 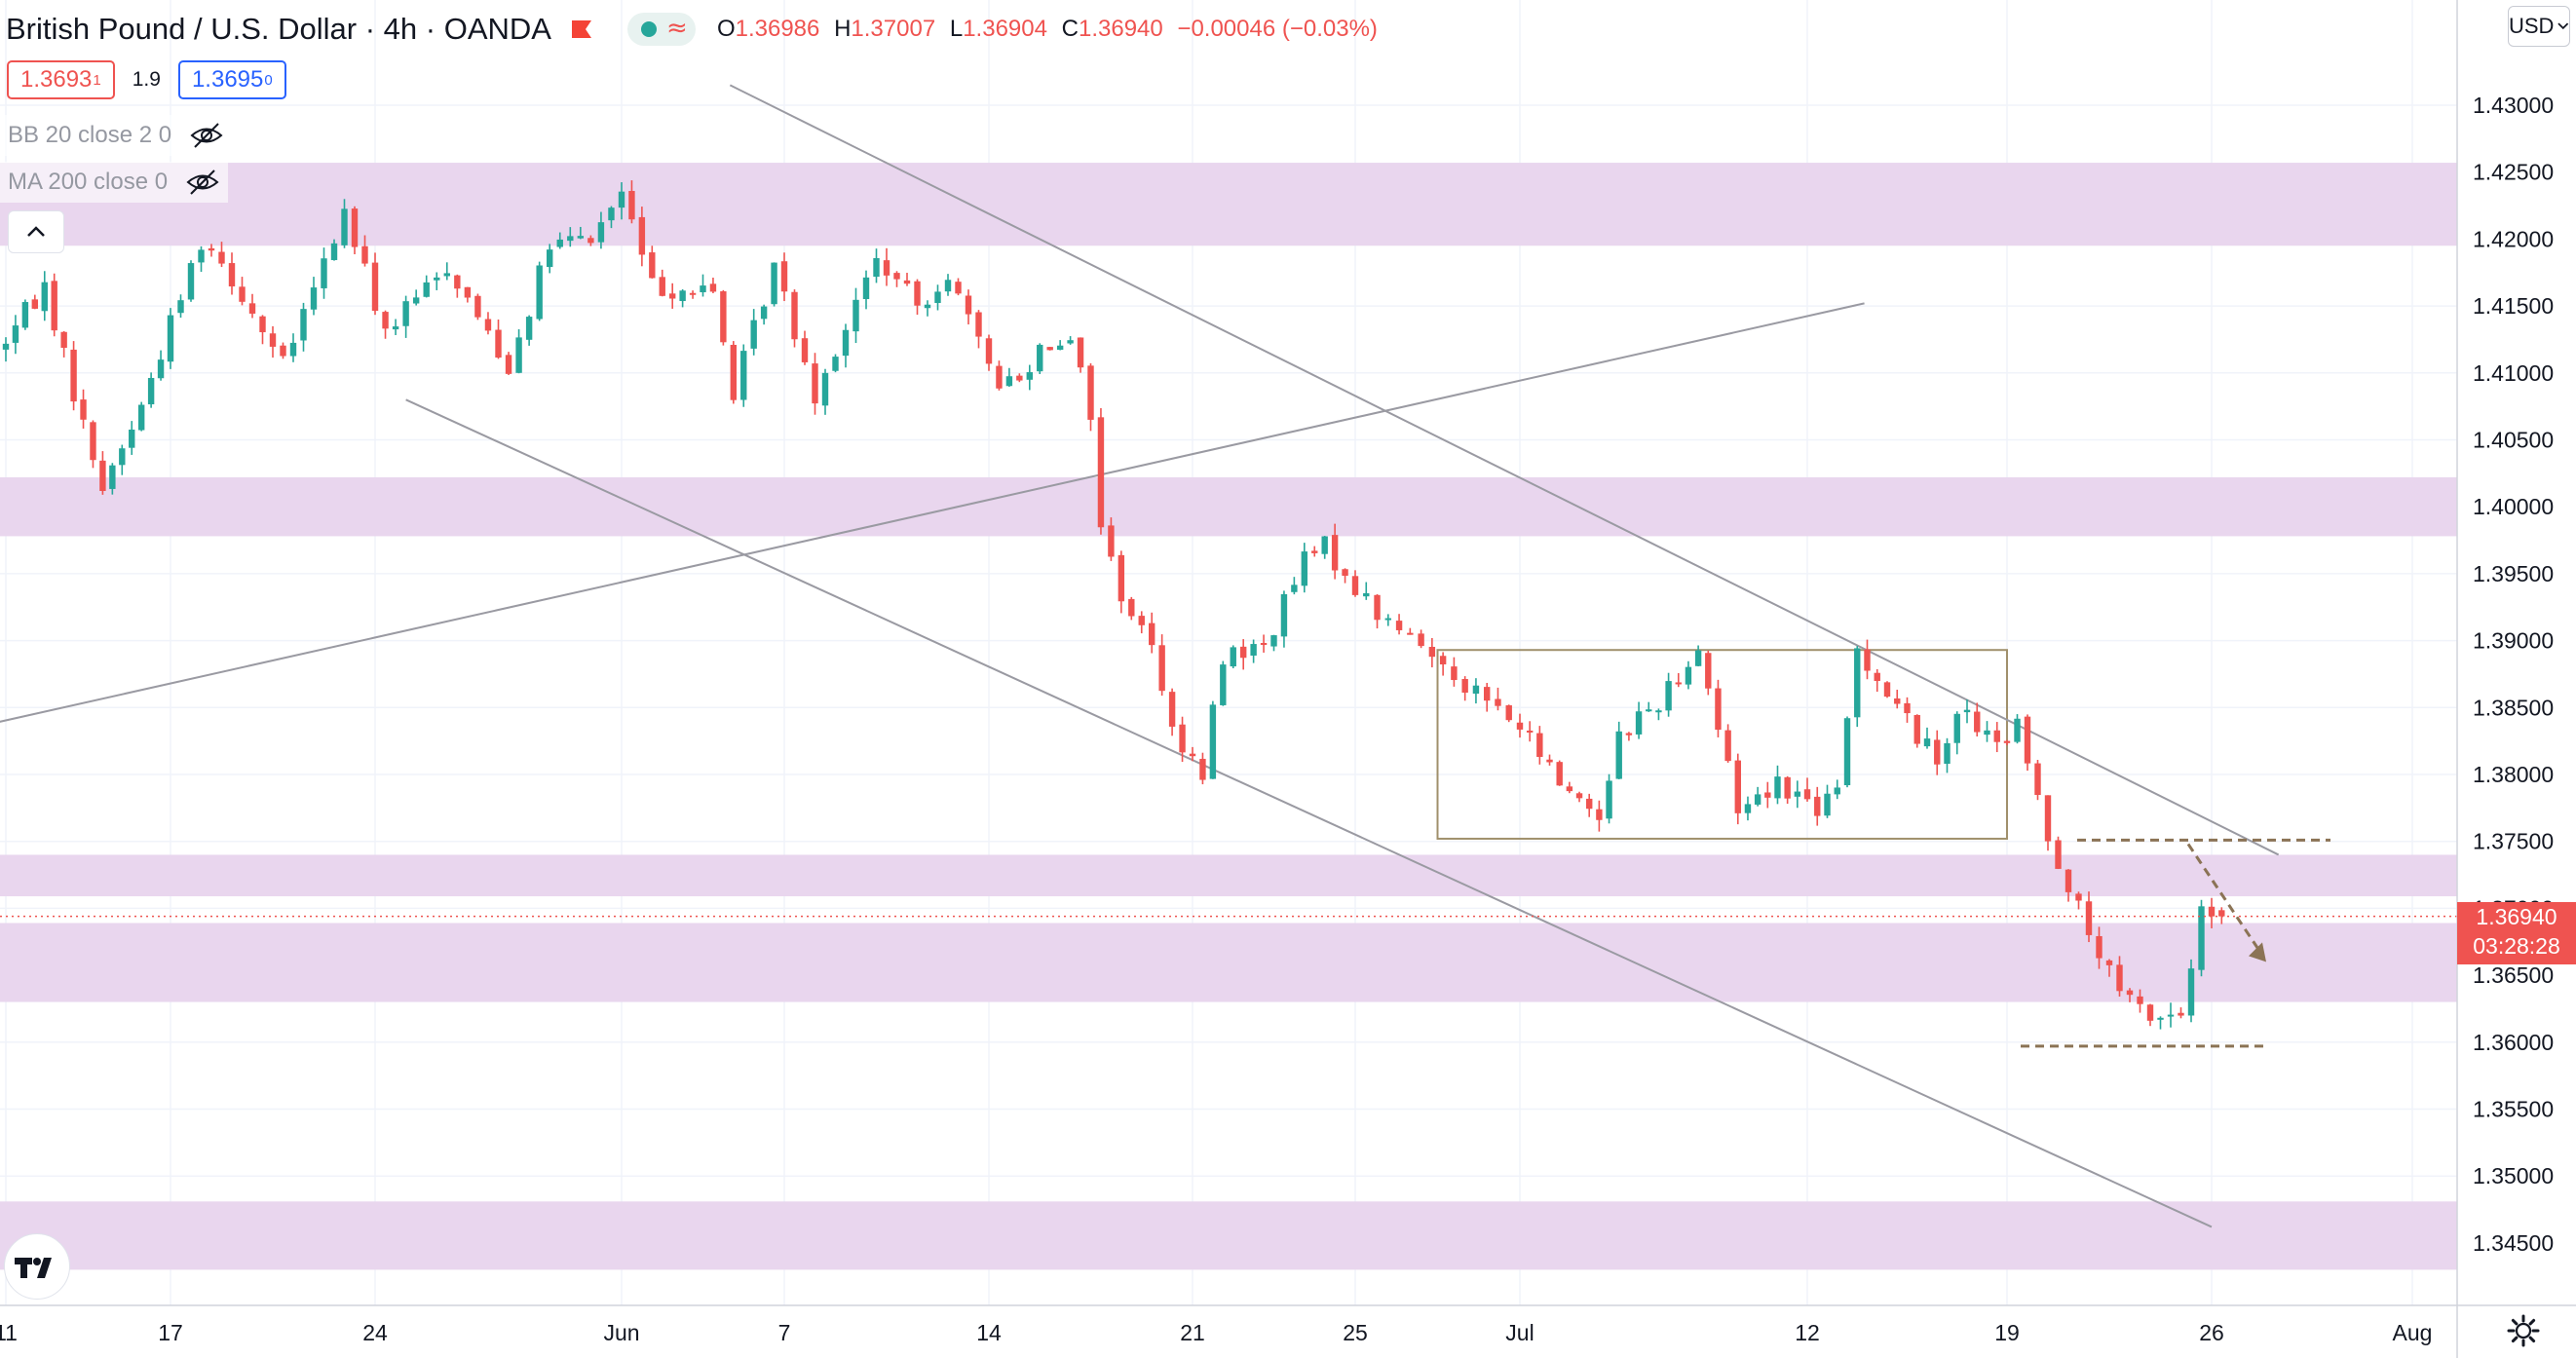 I want to click on ohlc-close: 1.36940, so click(x=1120, y=29).